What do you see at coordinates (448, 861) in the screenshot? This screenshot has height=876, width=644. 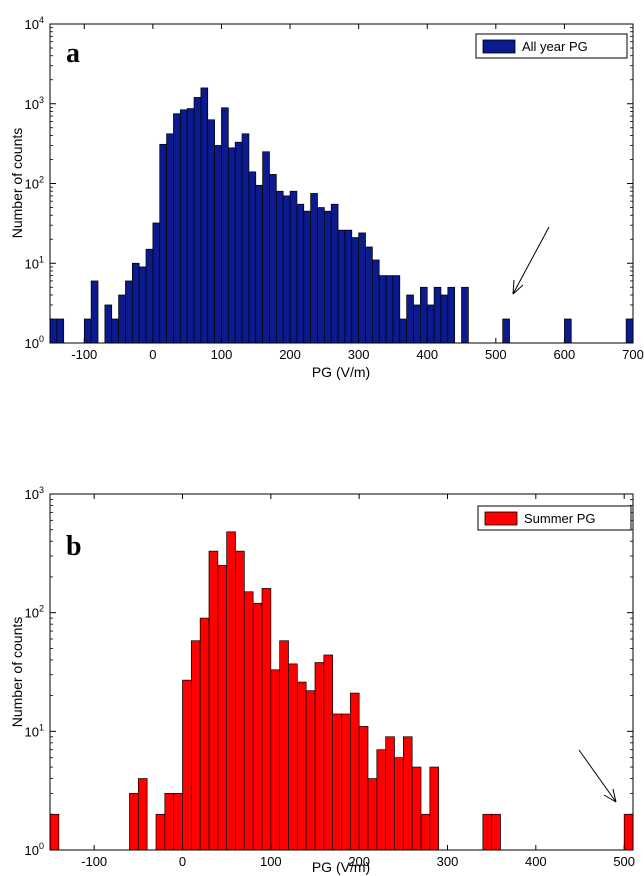 I see `x-tick-label-b: 300` at bounding box center [448, 861].